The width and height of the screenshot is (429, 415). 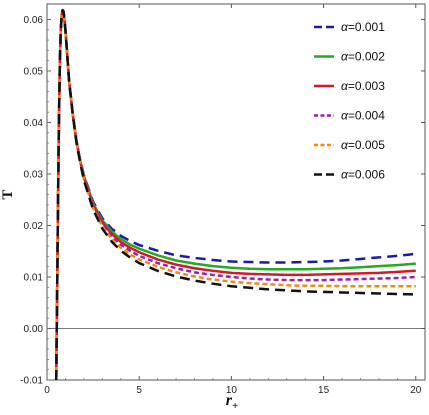 I want to click on x-tick-label: 0, so click(x=47, y=390).